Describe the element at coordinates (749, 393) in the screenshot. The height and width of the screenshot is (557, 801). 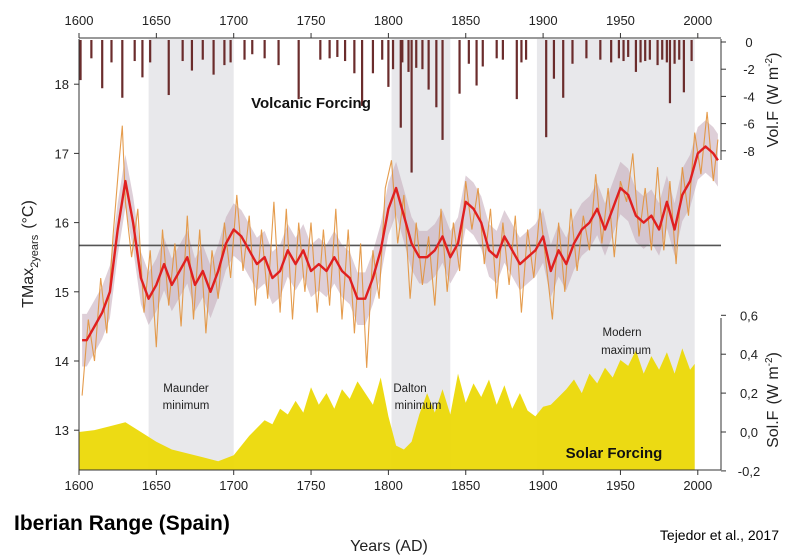
I see `solar-tick-label-2: 0,2` at that location.